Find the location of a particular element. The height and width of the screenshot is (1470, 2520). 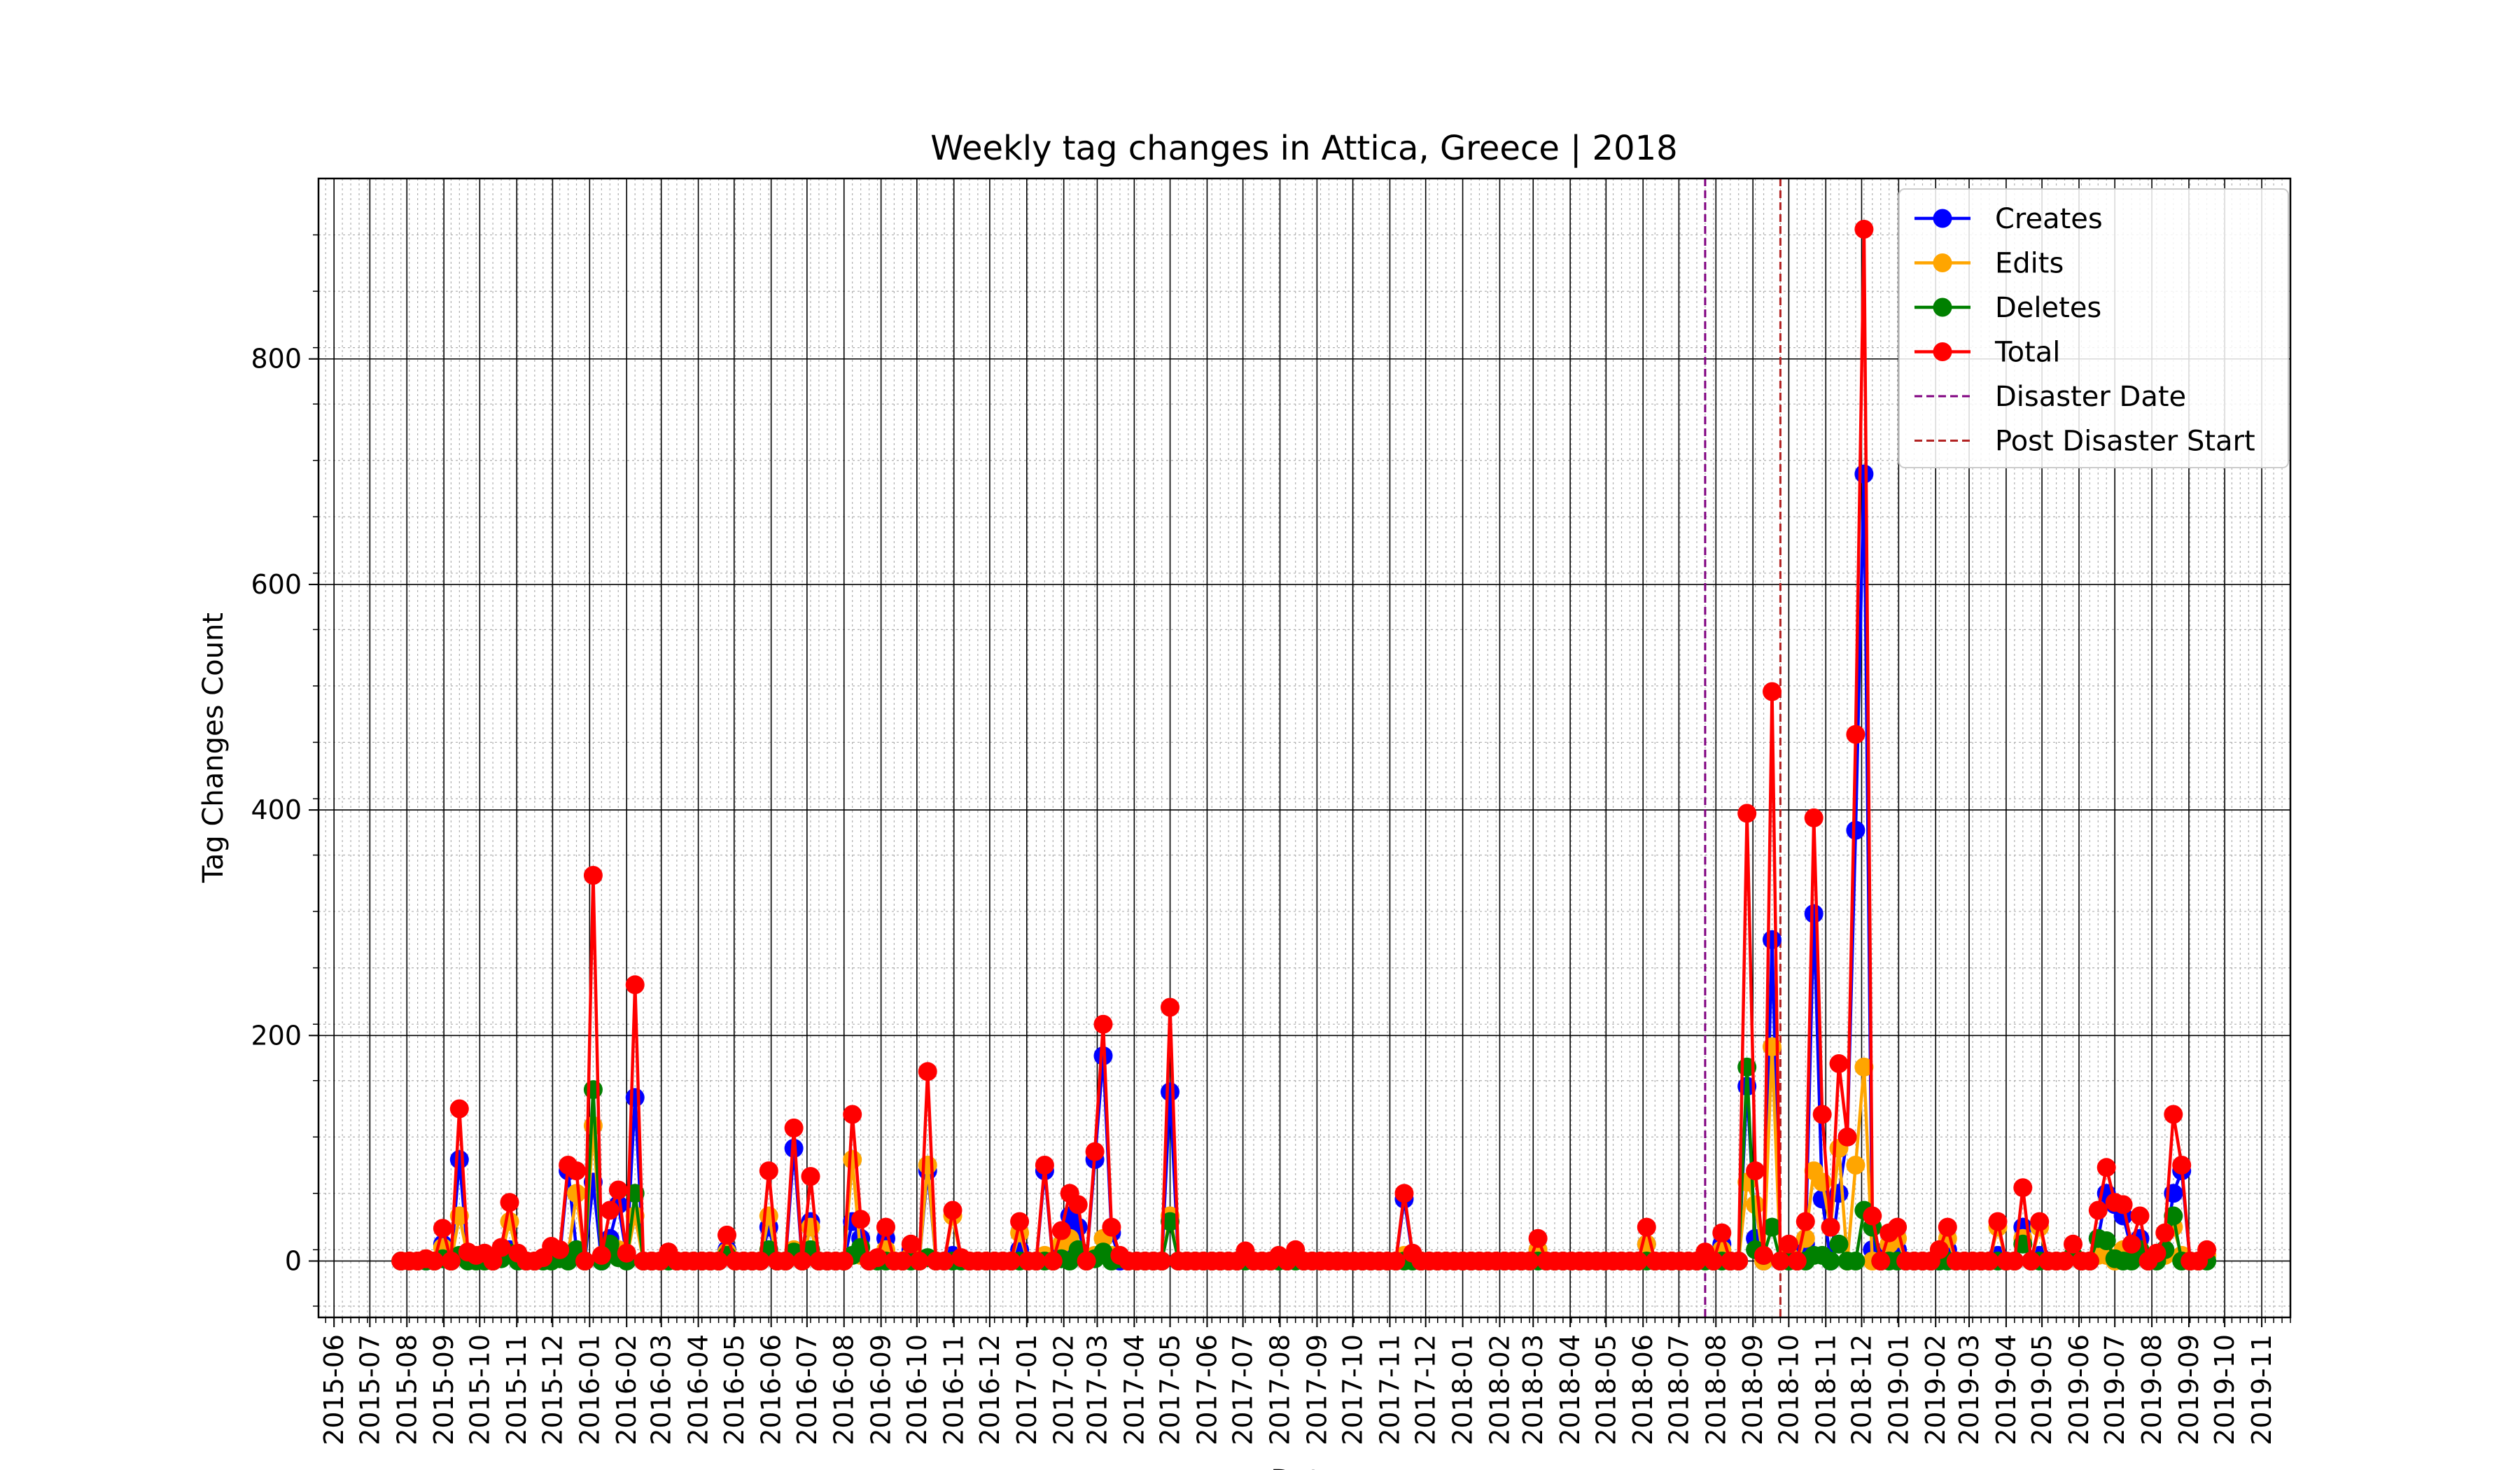

x-tick-label: 2018-07 is located at coordinates (1678, 1390).